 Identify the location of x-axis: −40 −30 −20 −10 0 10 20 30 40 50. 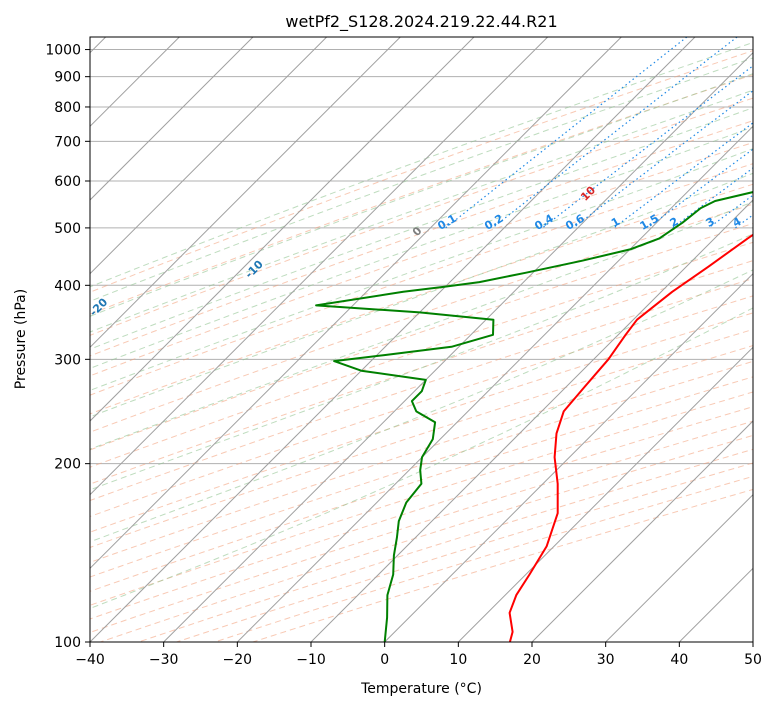
(418, 655).